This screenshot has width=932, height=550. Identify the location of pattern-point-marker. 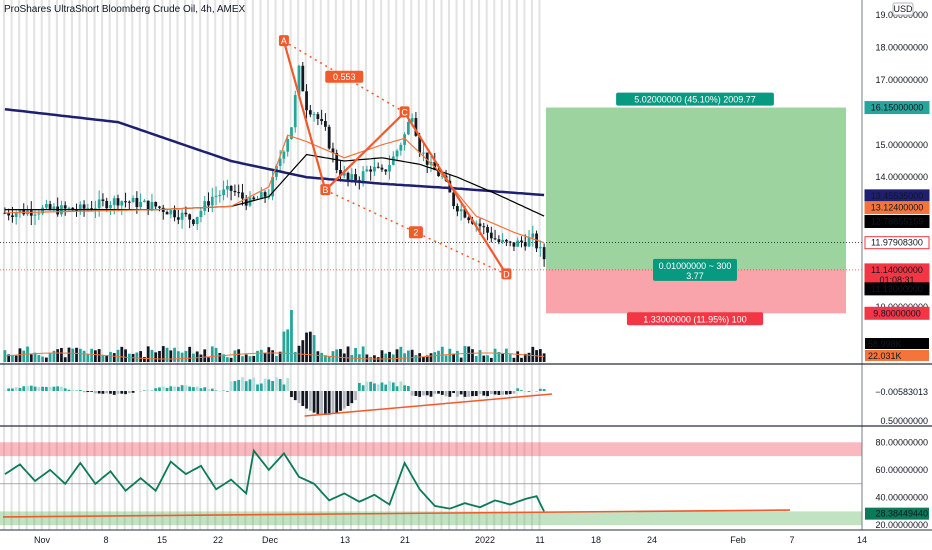
(506, 274).